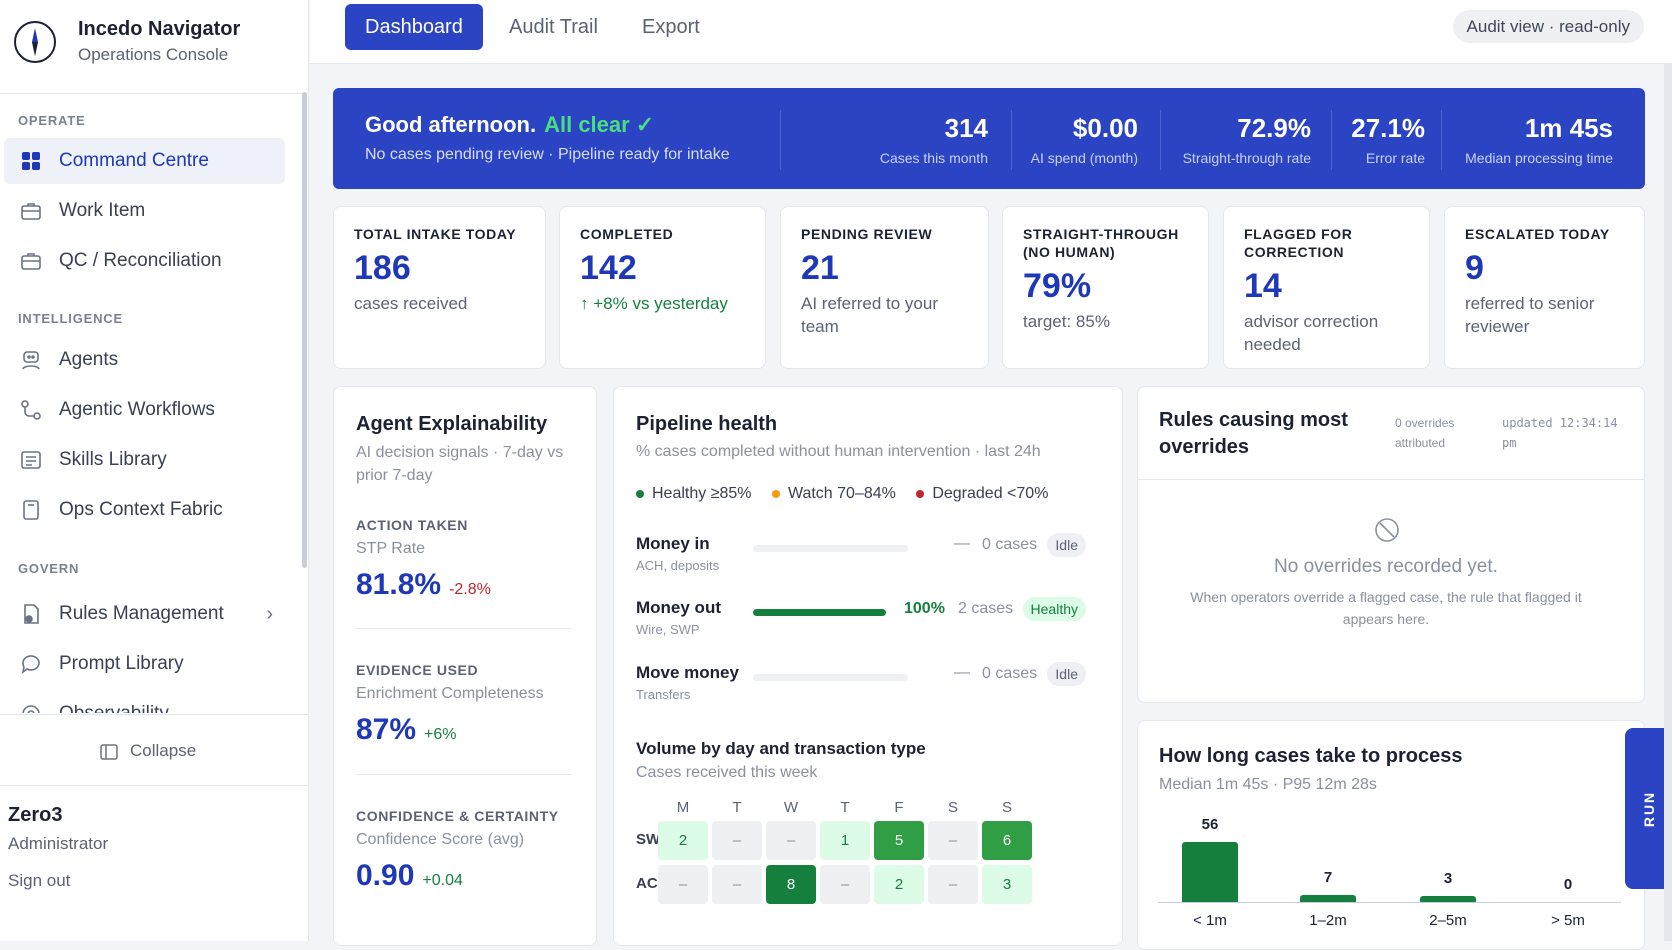  I want to click on page-scrollbar, so click(1668, 502).